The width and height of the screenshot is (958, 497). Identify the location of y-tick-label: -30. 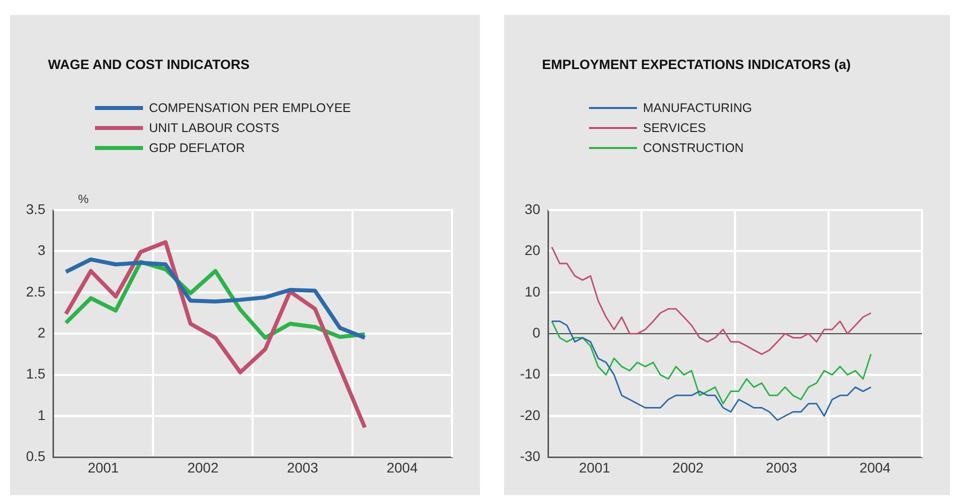
(530, 456).